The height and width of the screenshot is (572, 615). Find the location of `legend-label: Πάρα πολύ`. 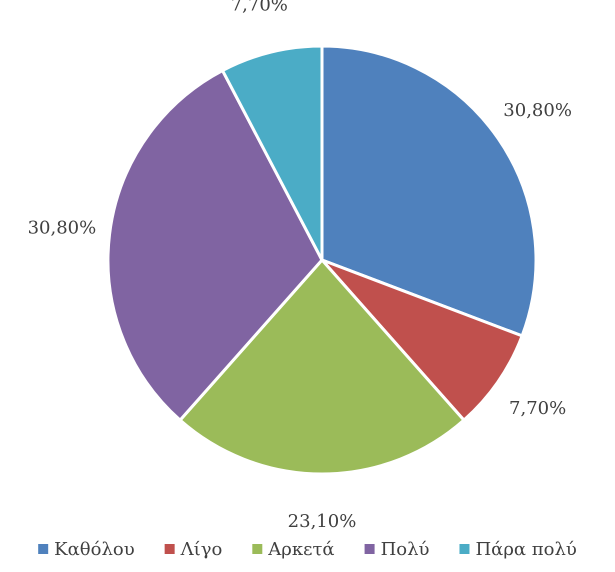

legend-label: Πάρα πολύ is located at coordinates (525, 549).